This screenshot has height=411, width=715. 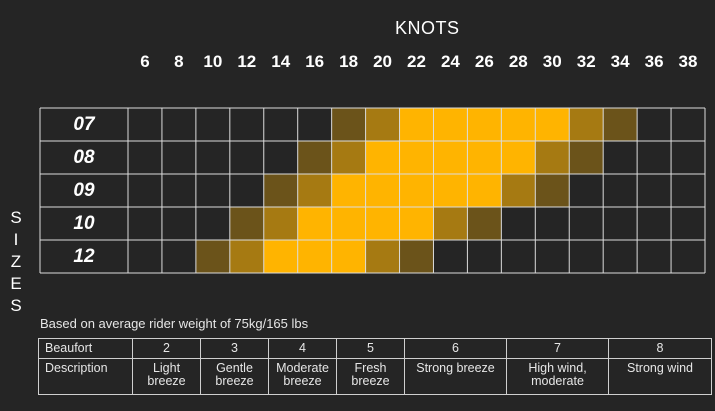 What do you see at coordinates (382, 61) in the screenshot?
I see `knot-tick-label: 20` at bounding box center [382, 61].